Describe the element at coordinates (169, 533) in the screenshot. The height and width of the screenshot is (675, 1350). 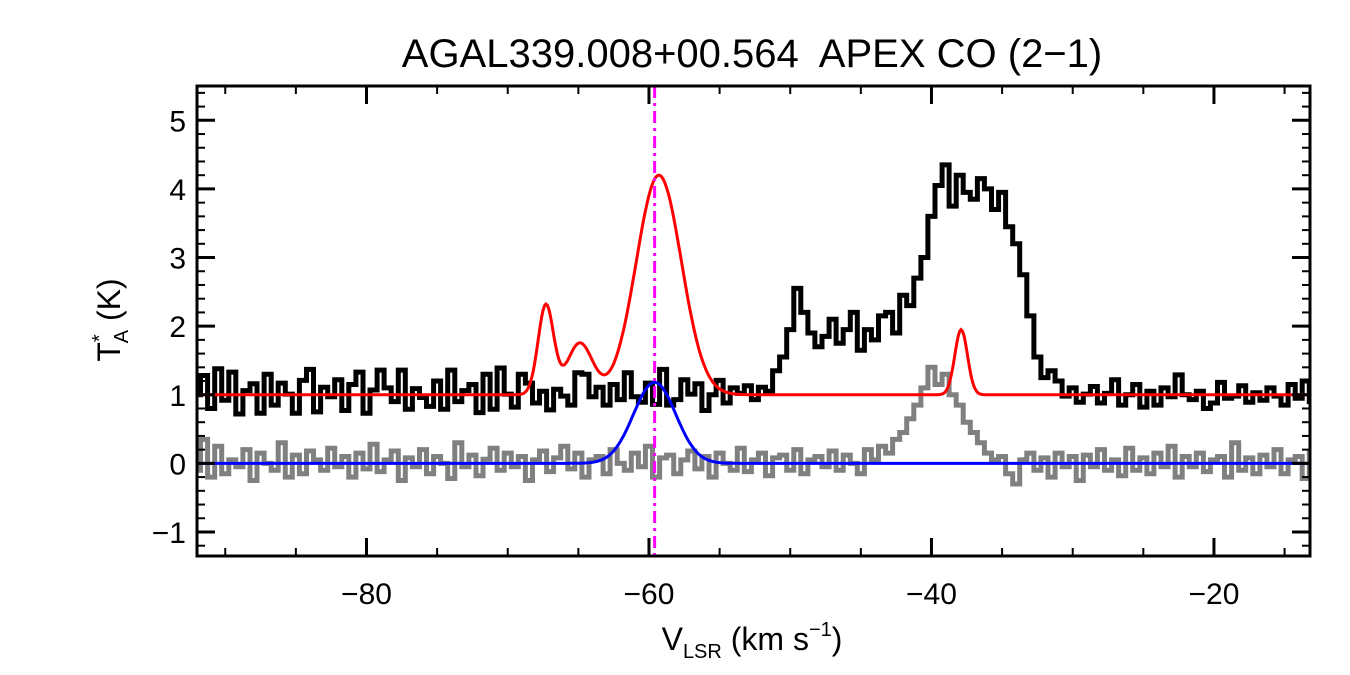
I see `y-tick-label: −1` at that location.